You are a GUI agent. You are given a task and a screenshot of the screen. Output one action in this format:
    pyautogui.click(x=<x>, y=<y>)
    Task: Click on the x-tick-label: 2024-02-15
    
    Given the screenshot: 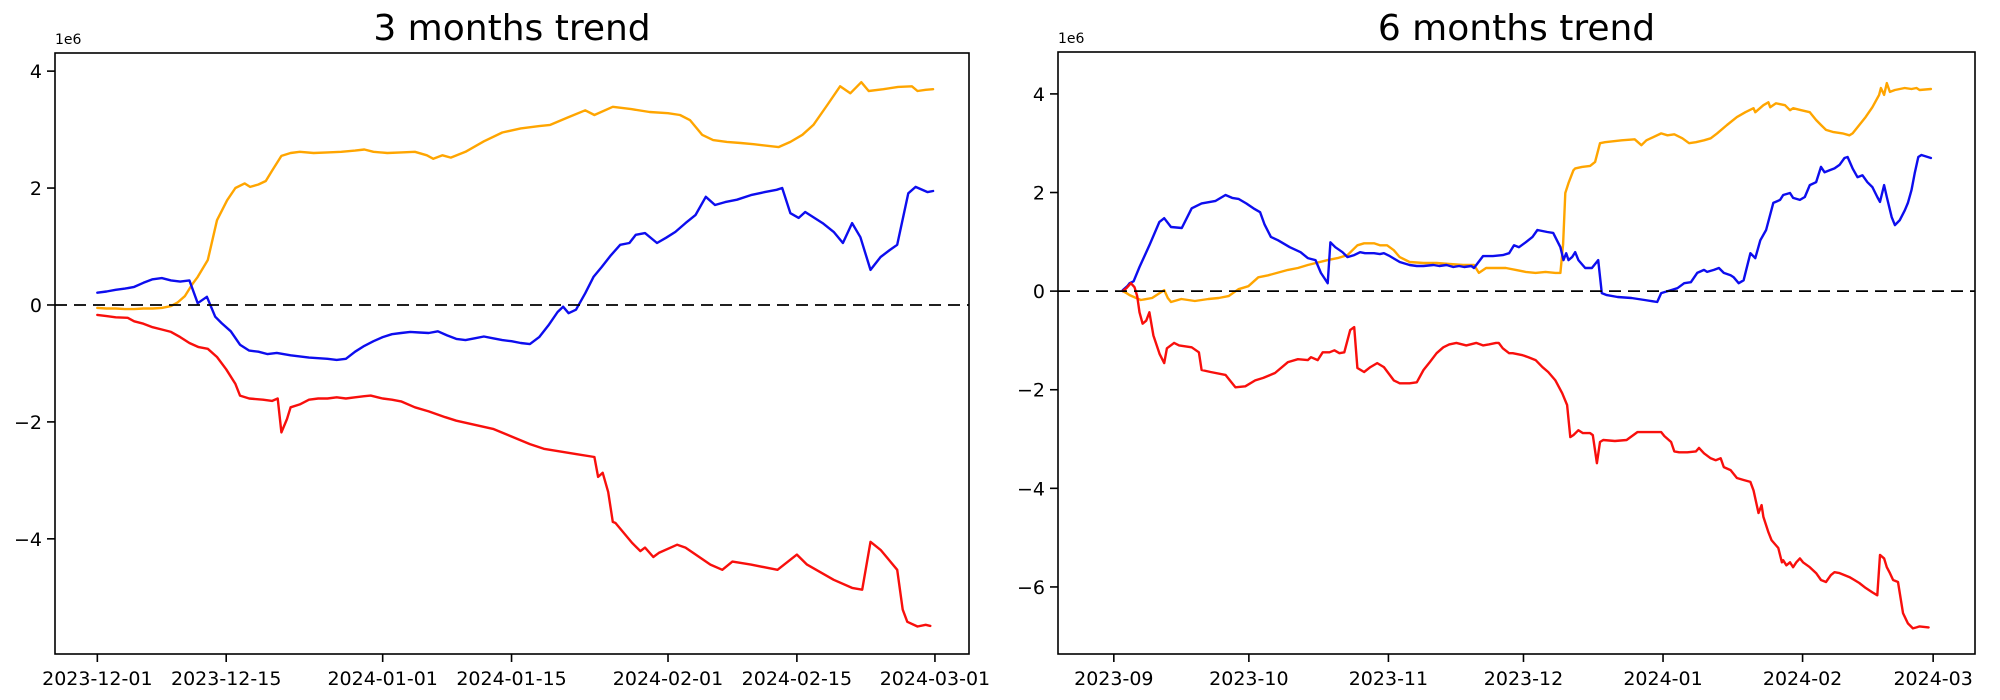 What is the action you would take?
    pyautogui.click(x=797, y=679)
    